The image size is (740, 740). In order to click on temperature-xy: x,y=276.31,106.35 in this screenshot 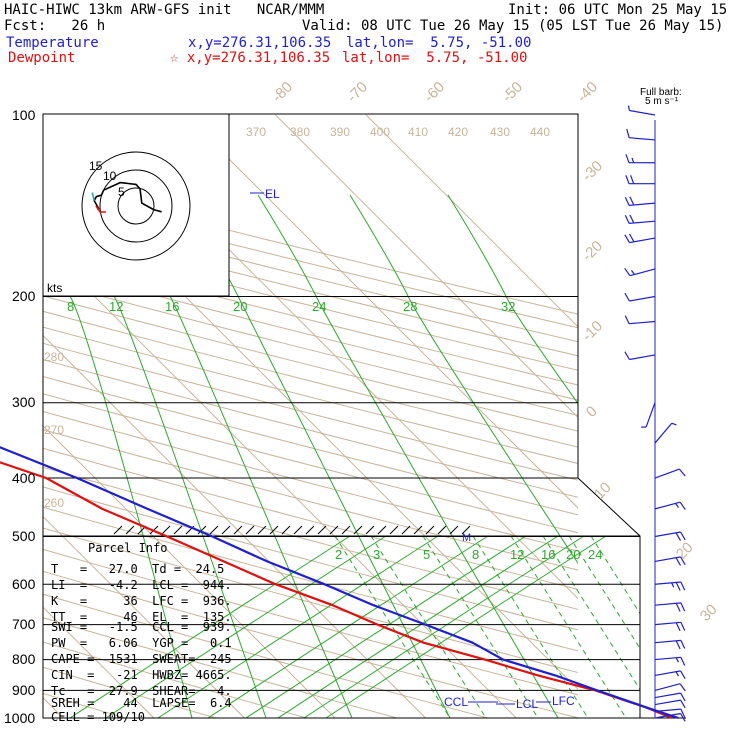, I will do `click(260, 43)`.